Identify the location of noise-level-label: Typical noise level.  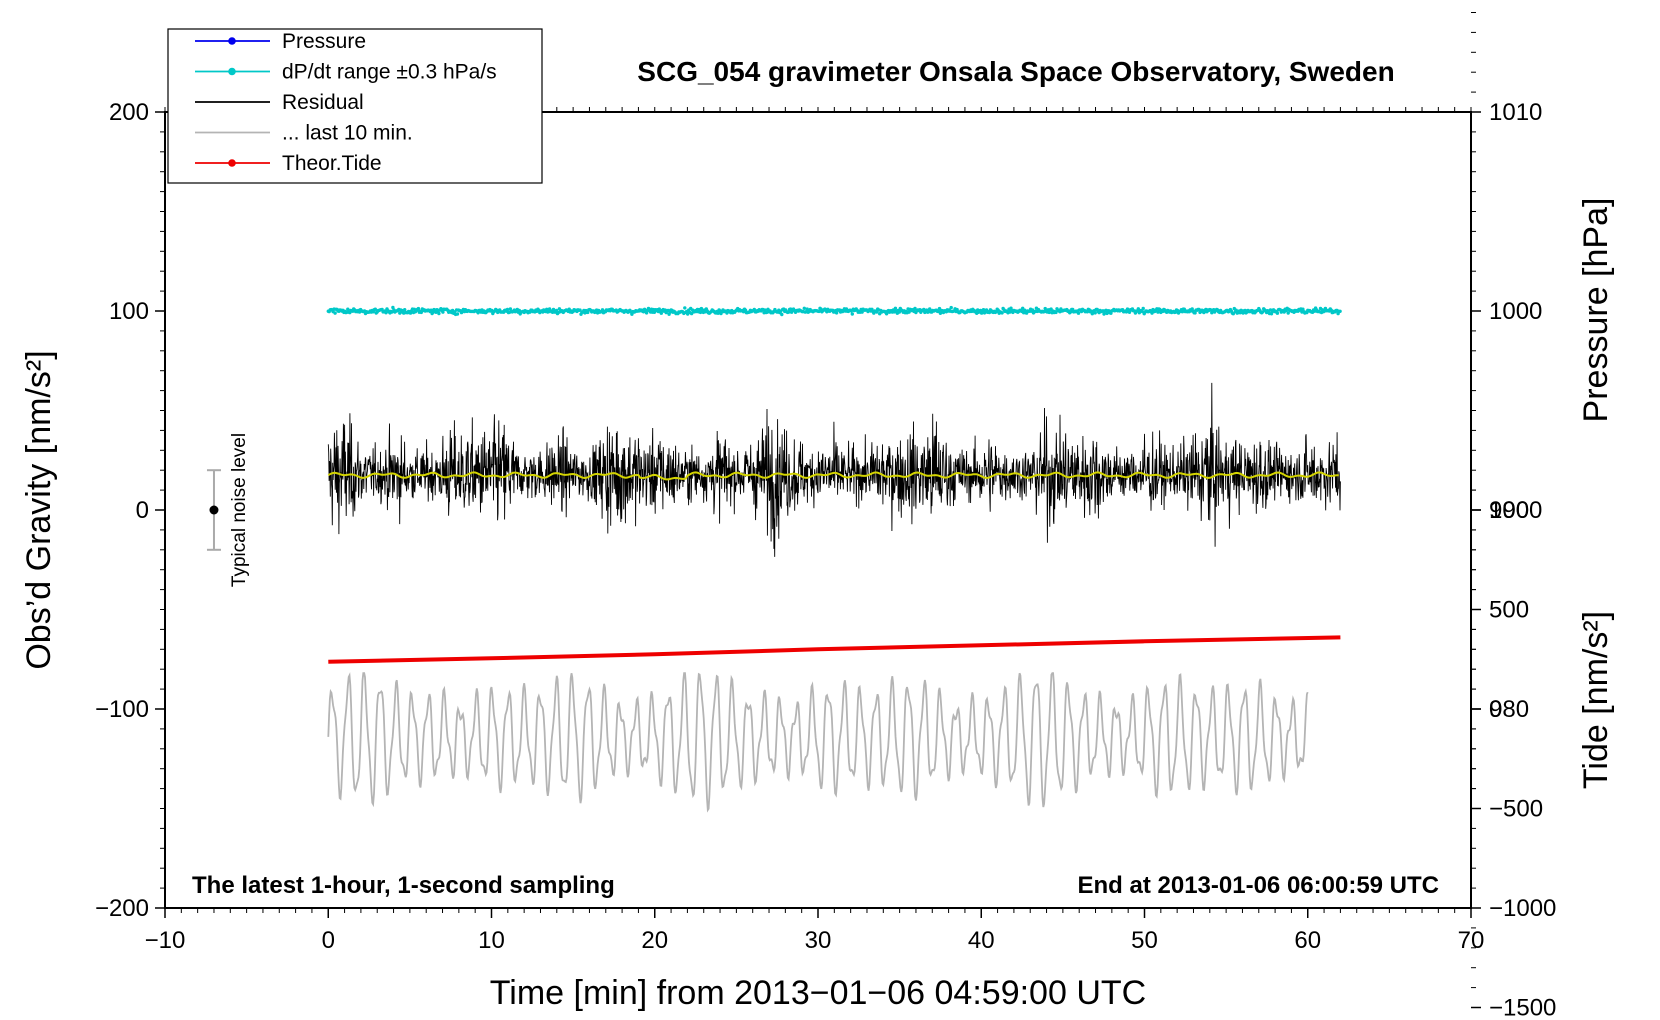
(239, 510).